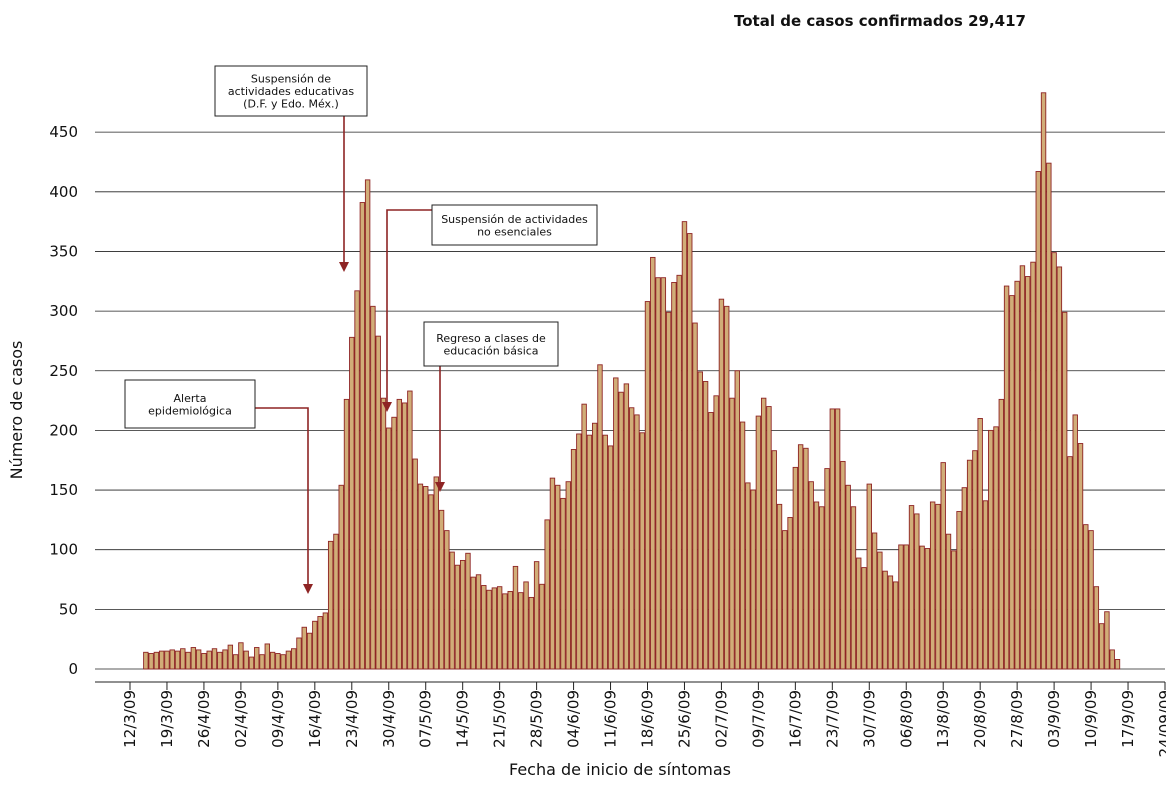 This screenshot has width=1166, height=788. I want to click on x-tick-label: 02/4/09, so click(241, 719).